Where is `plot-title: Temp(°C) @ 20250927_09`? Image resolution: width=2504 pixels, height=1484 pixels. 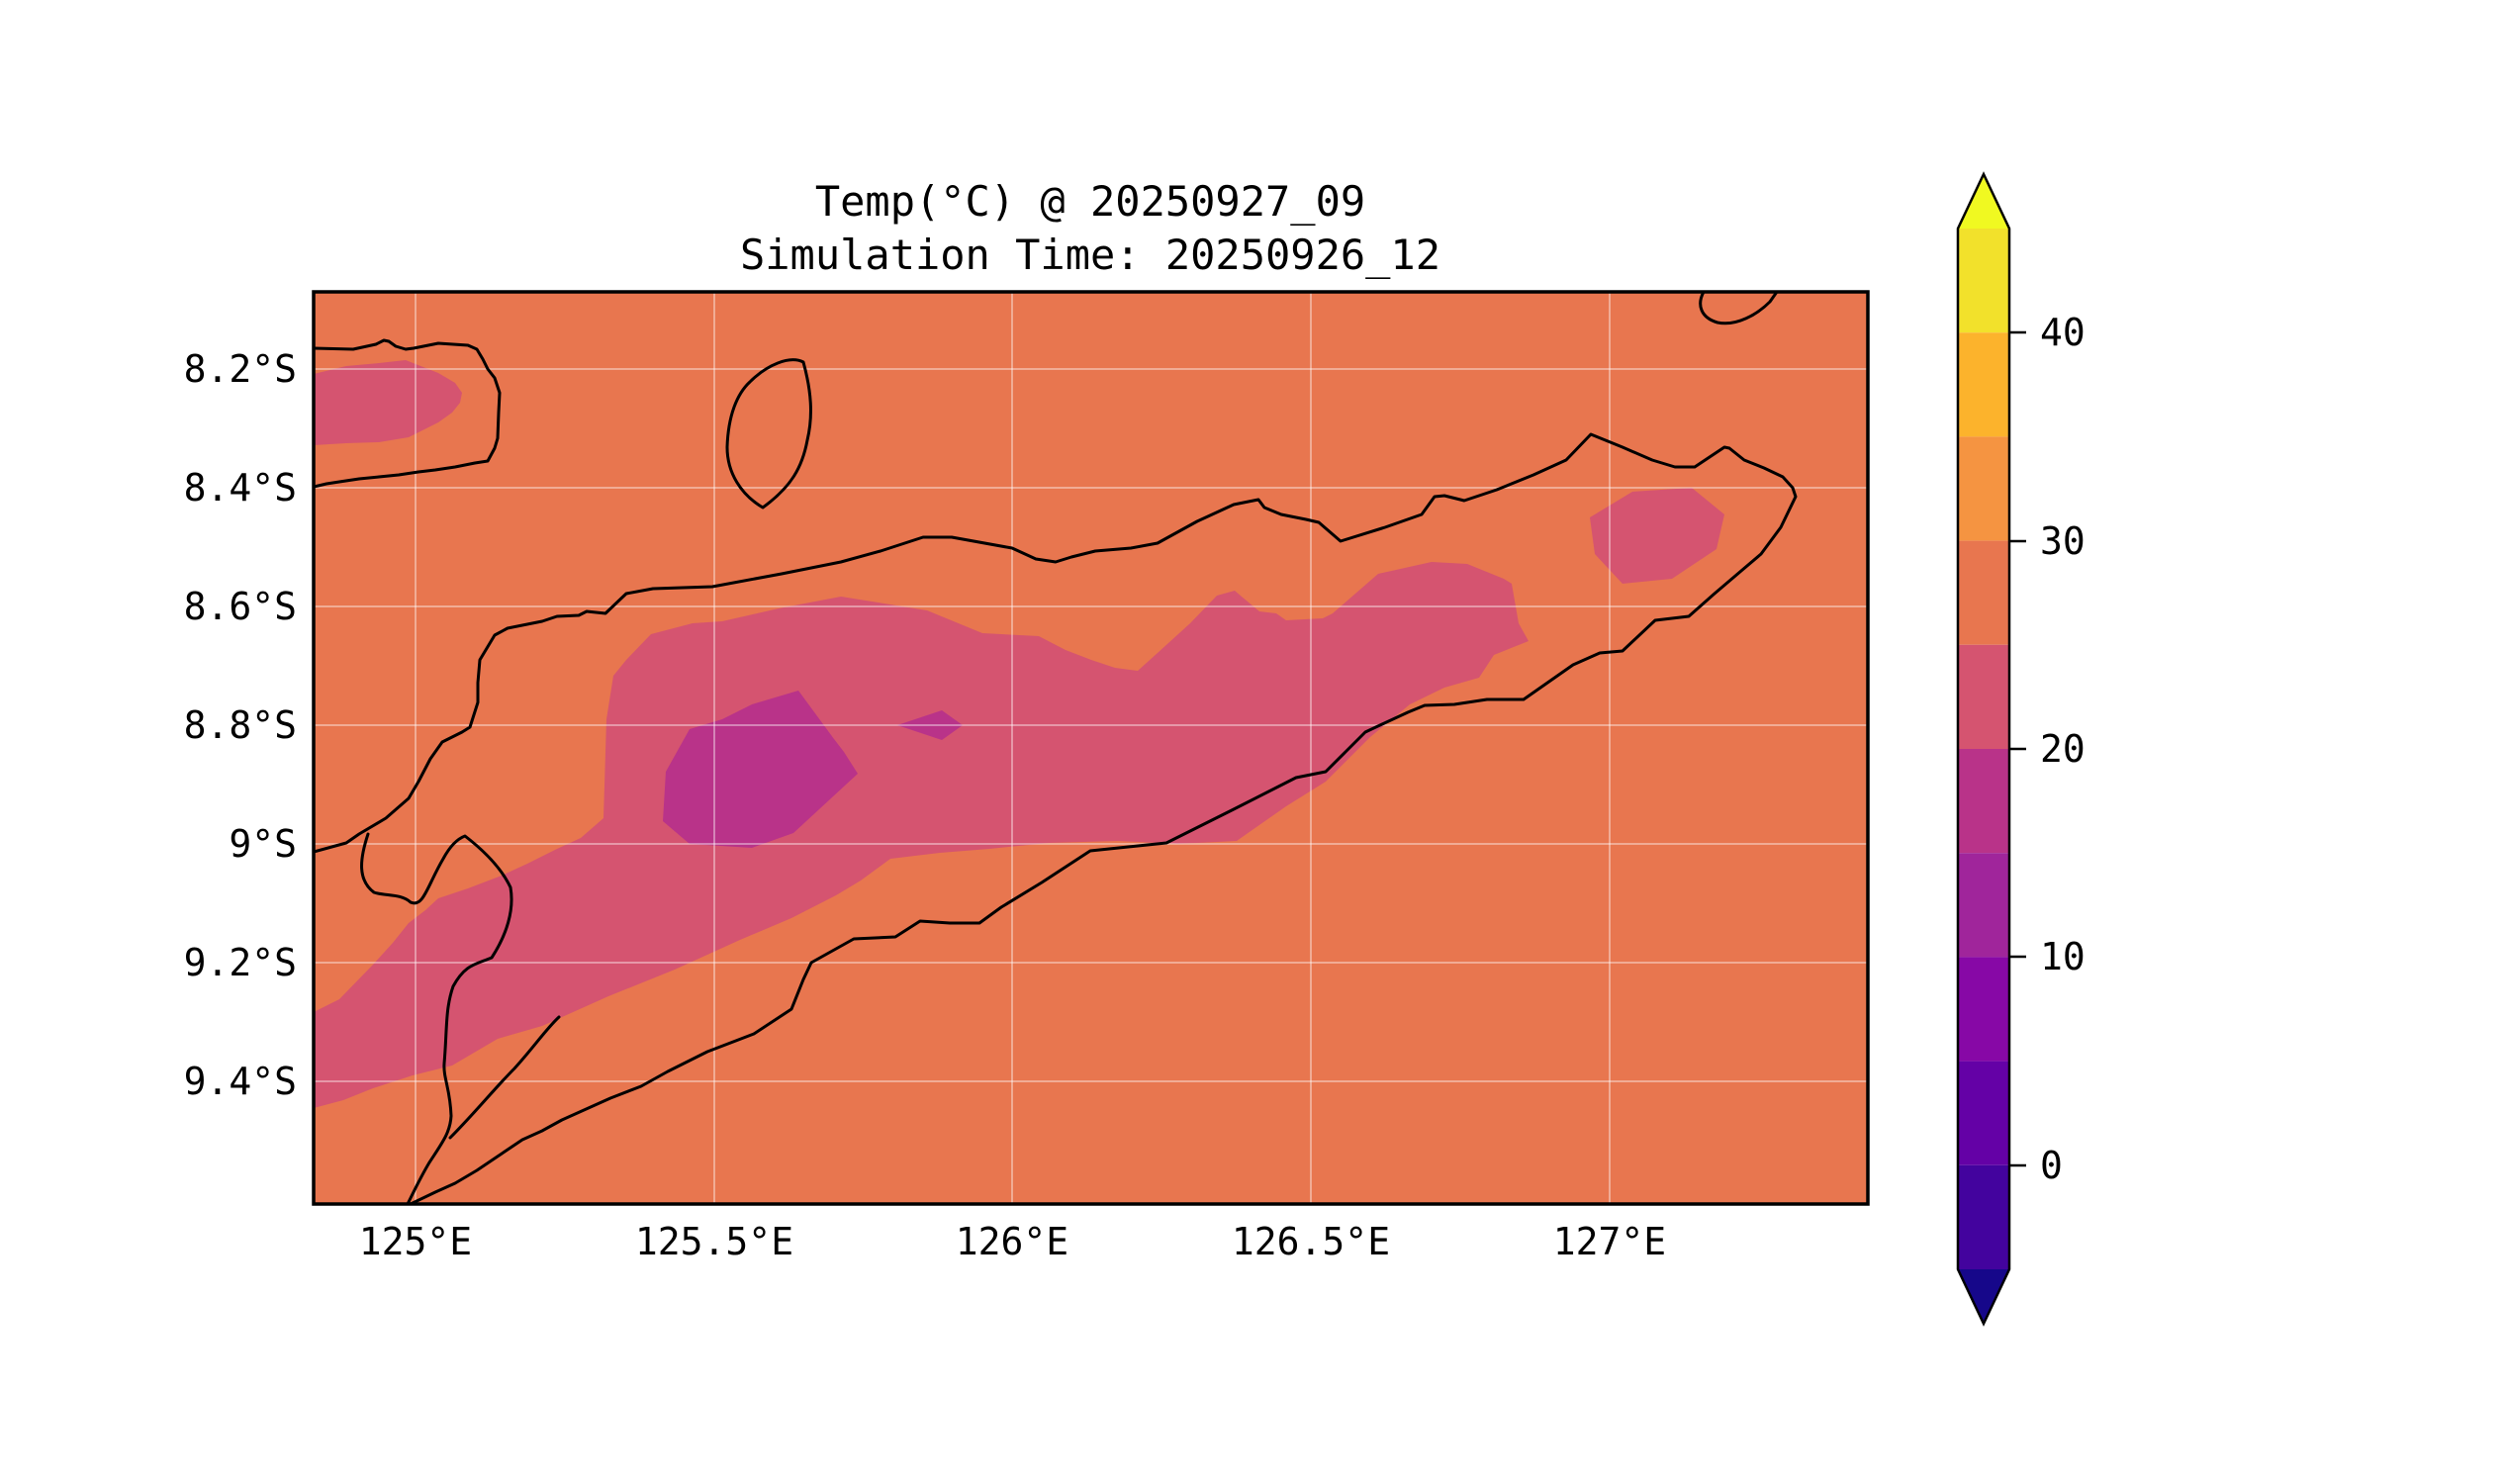
plot-title: Temp(°C) @ 20250927_09 is located at coordinates (1090, 201).